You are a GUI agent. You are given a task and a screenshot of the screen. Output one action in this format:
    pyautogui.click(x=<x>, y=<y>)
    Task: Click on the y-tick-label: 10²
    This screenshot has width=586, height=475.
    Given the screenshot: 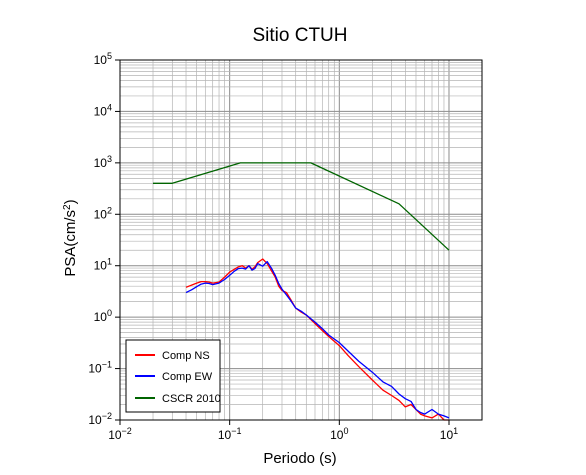 What is the action you would take?
    pyautogui.click(x=103, y=213)
    